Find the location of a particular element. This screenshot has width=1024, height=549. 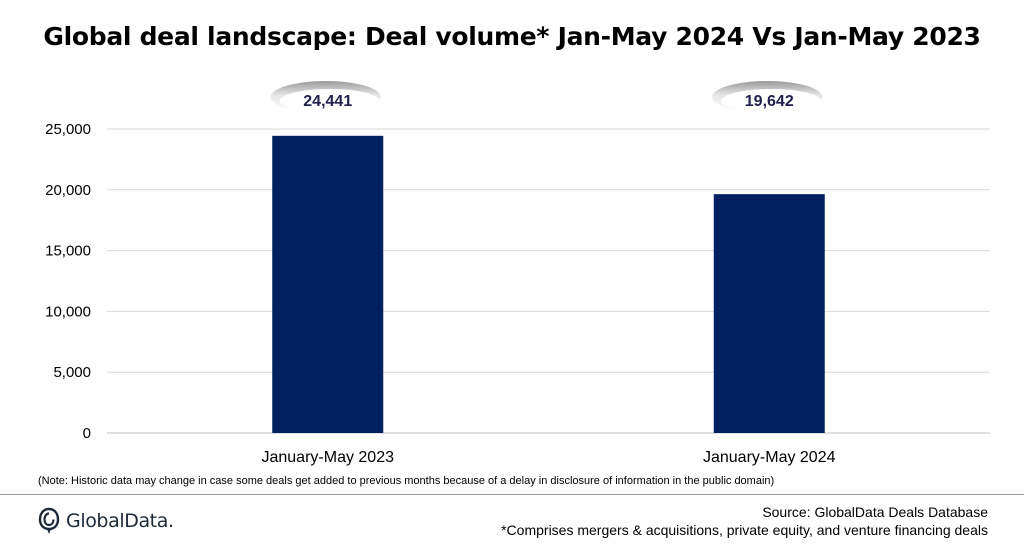

y-tick-label: 15,000 is located at coordinates (68, 251).